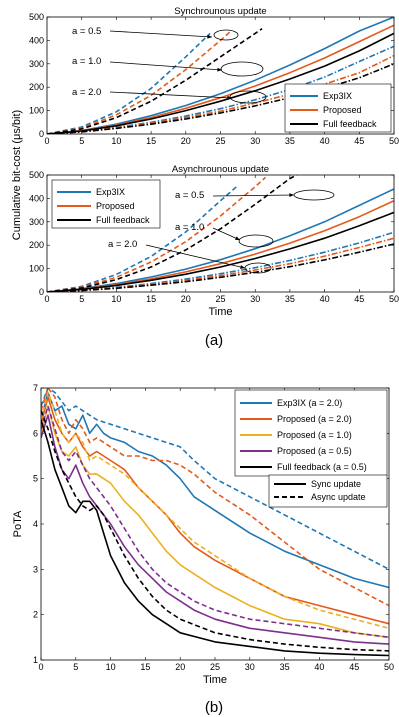  I want to click on legend-box, so click(311, 433).